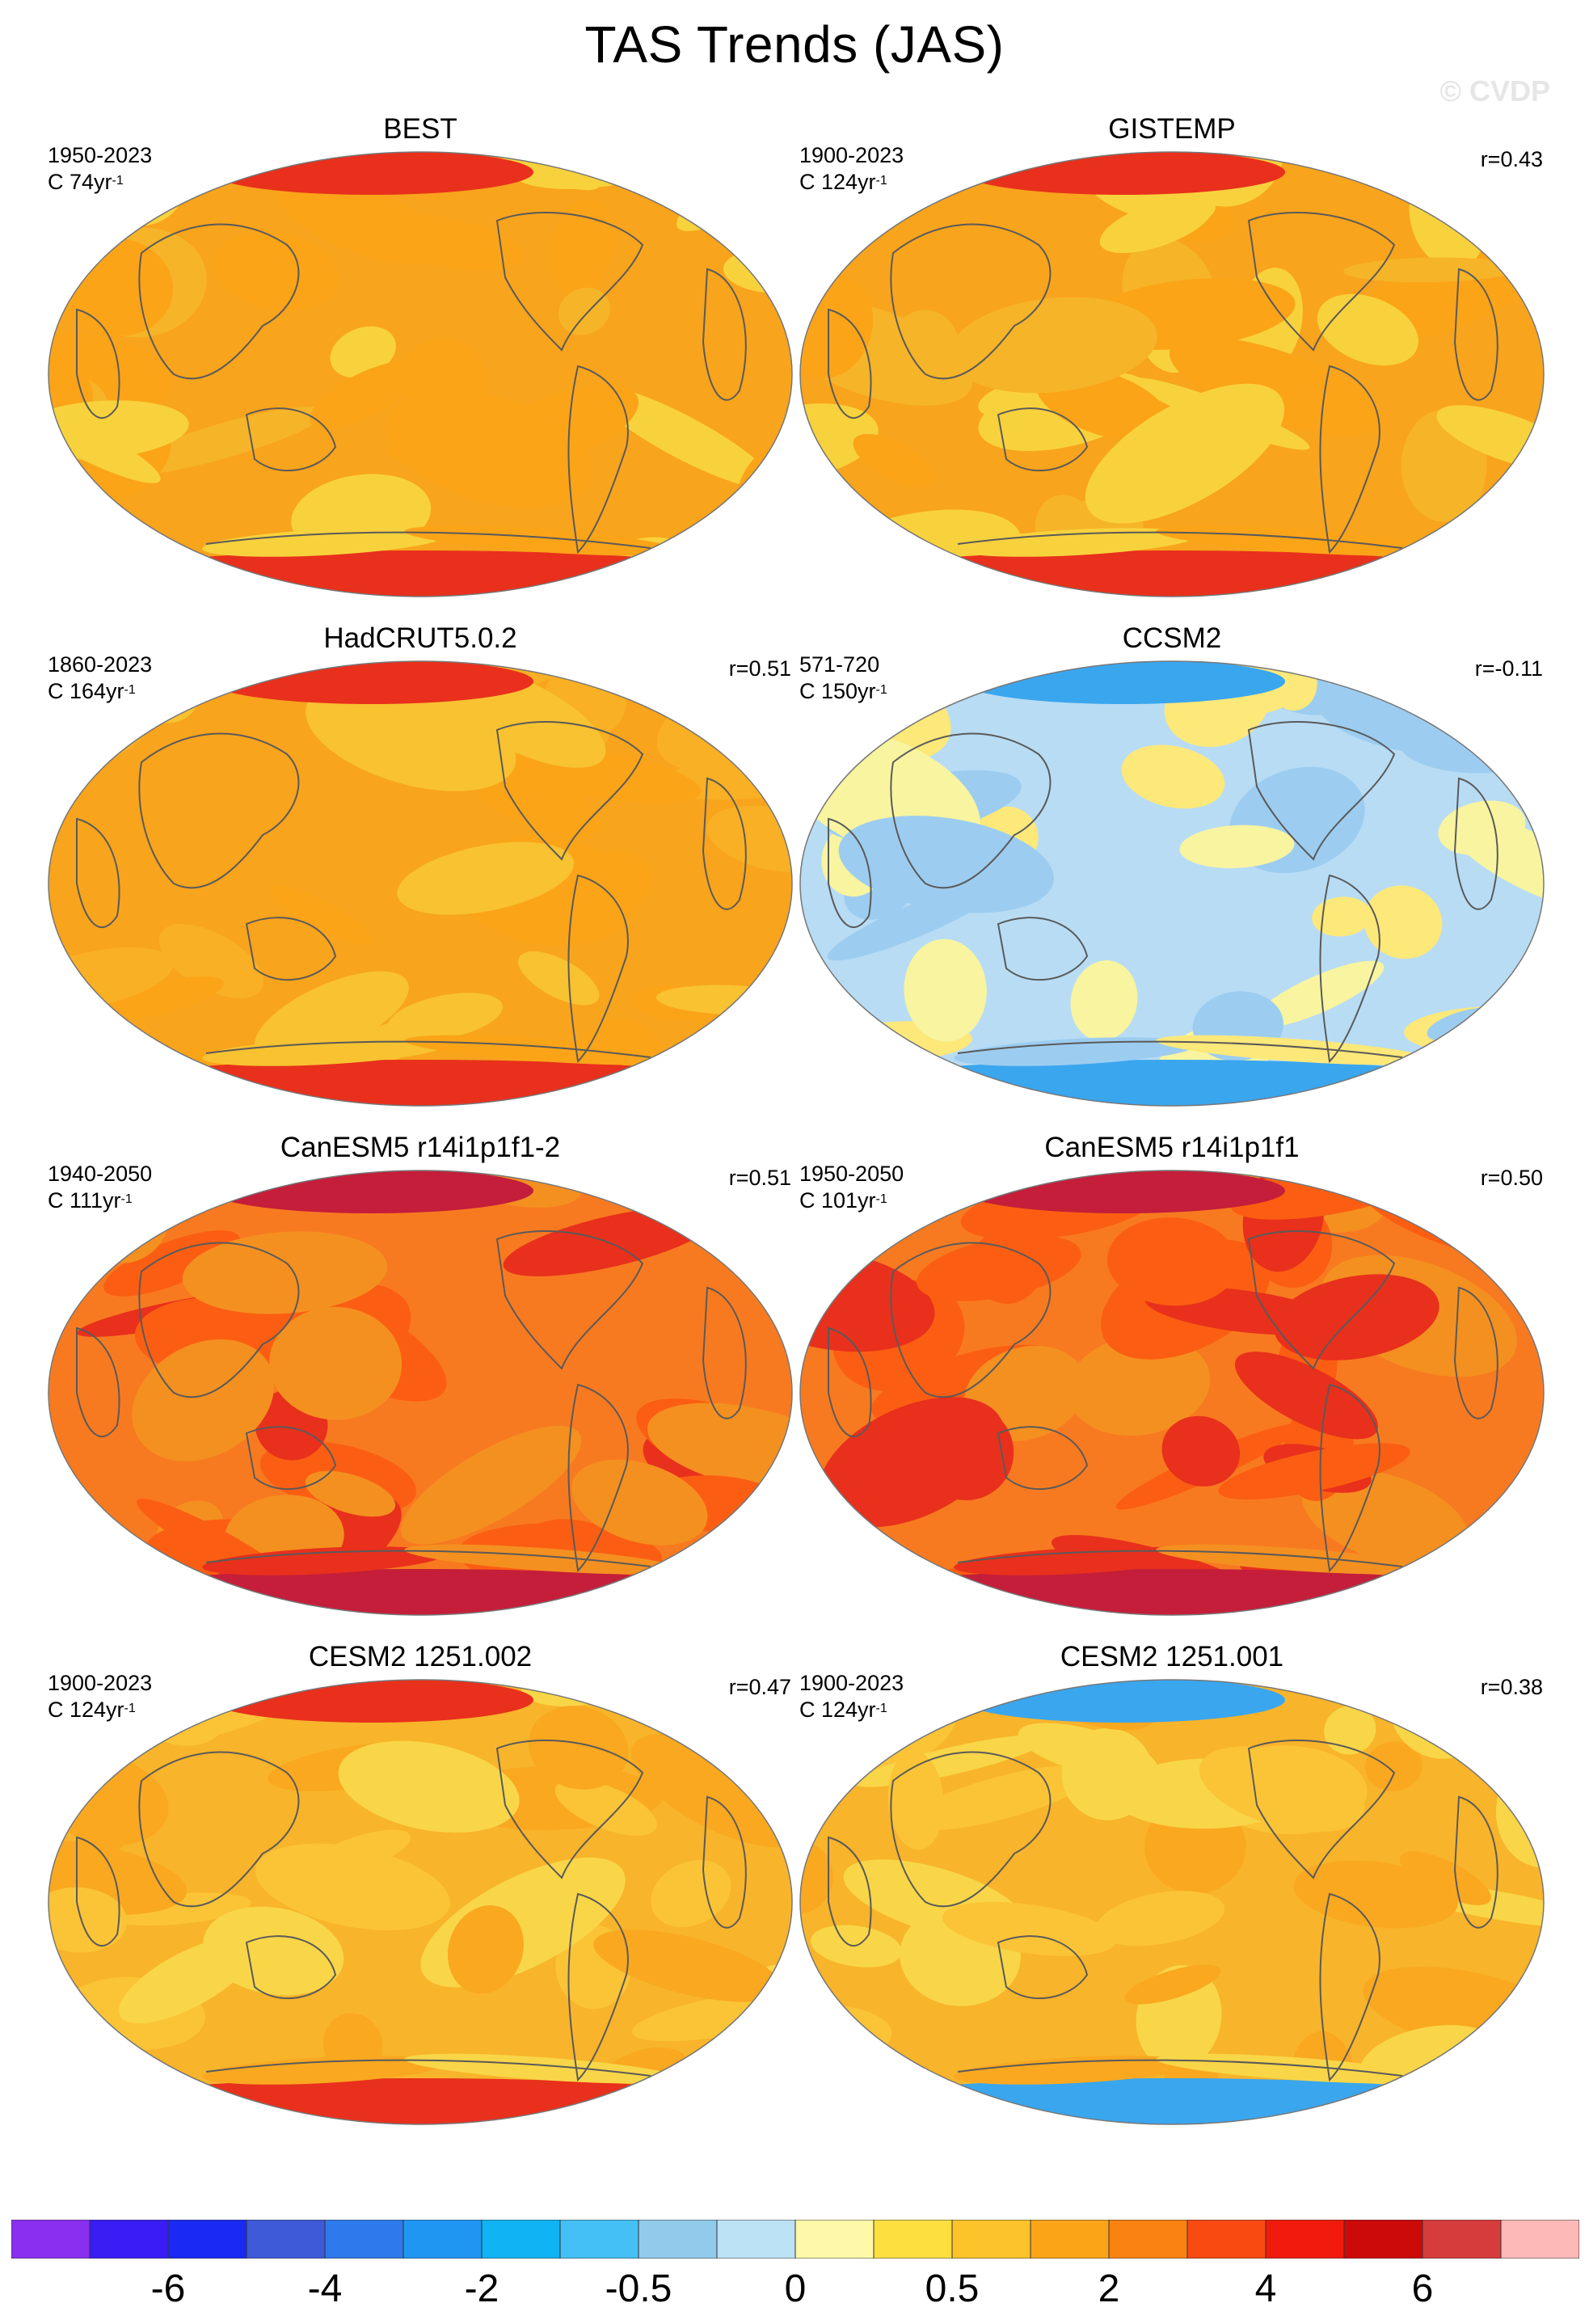  I want to click on period-years: 1950-2023, so click(100, 155).